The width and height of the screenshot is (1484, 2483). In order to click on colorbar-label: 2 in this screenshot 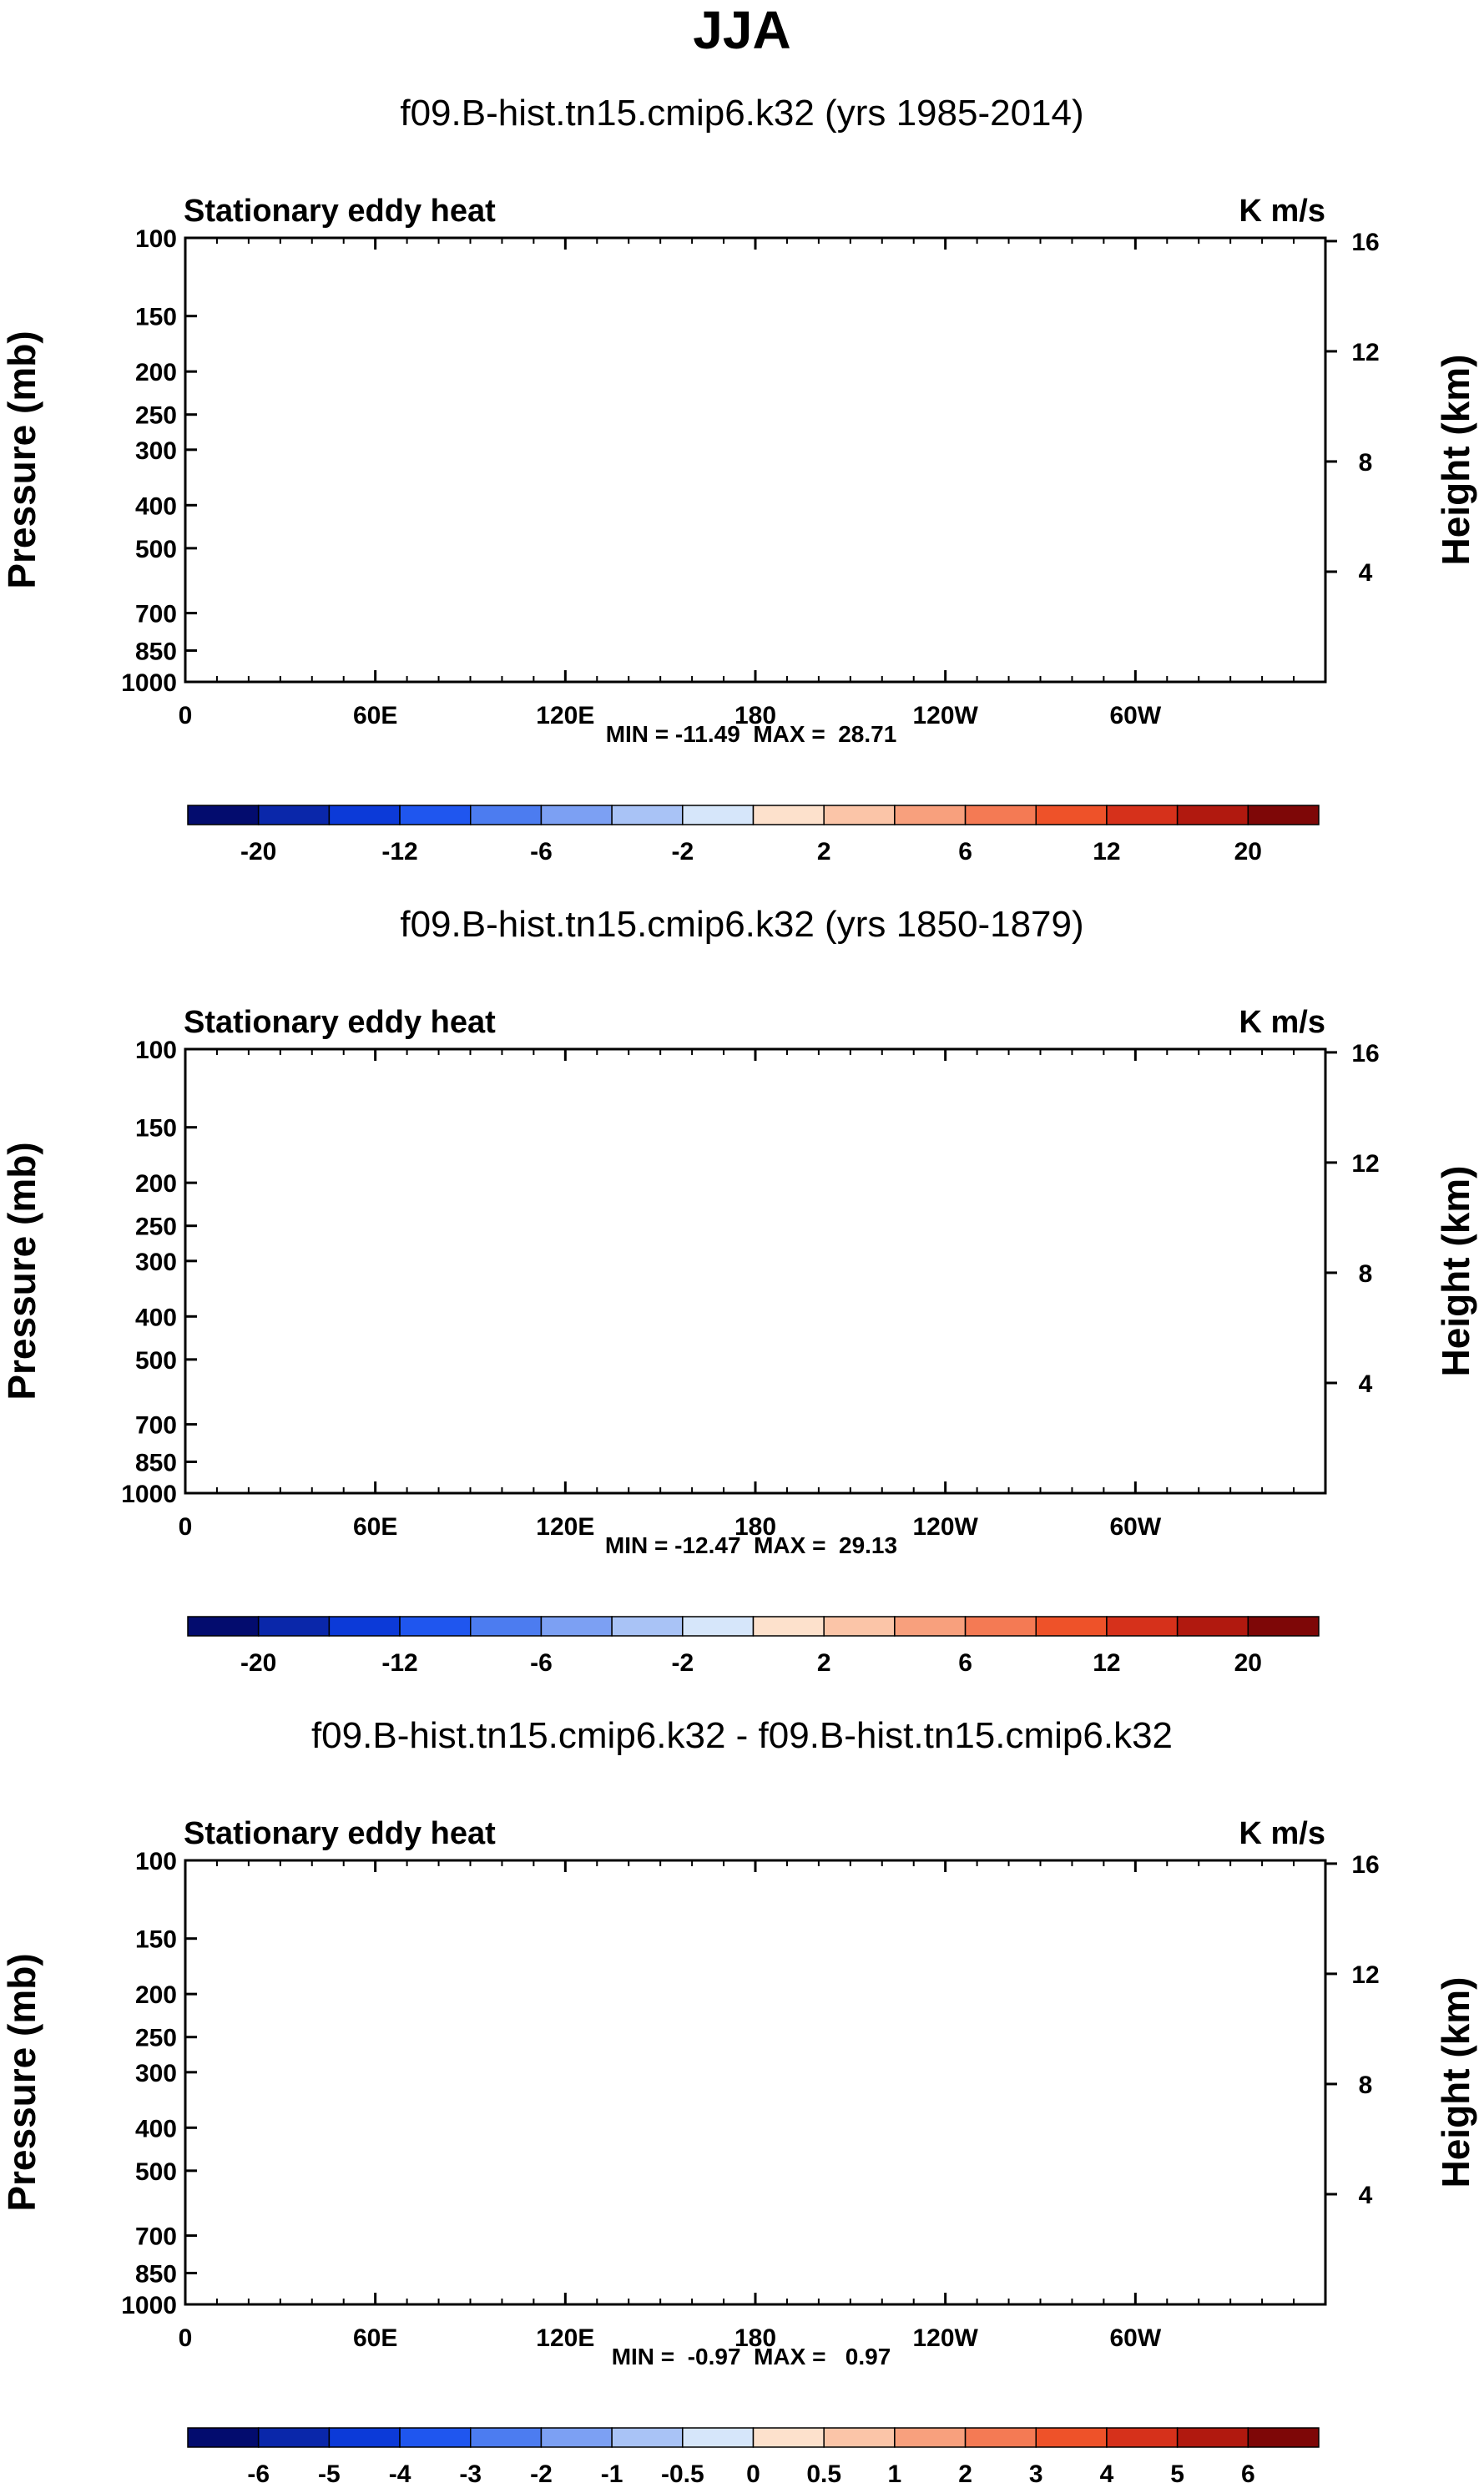, I will do `click(965, 2471)`.